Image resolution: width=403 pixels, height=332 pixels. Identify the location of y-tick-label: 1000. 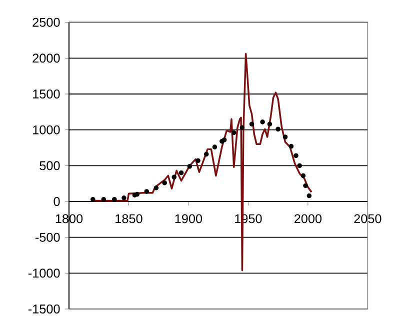
(46, 129).